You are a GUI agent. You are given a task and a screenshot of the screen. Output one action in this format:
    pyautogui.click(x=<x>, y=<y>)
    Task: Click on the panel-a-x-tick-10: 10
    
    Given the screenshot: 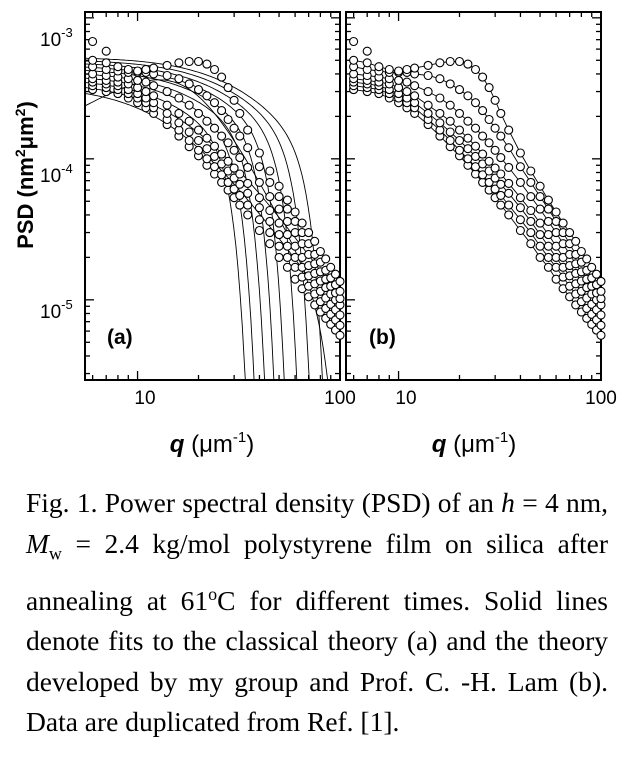 What is the action you would take?
    pyautogui.click(x=144, y=398)
    